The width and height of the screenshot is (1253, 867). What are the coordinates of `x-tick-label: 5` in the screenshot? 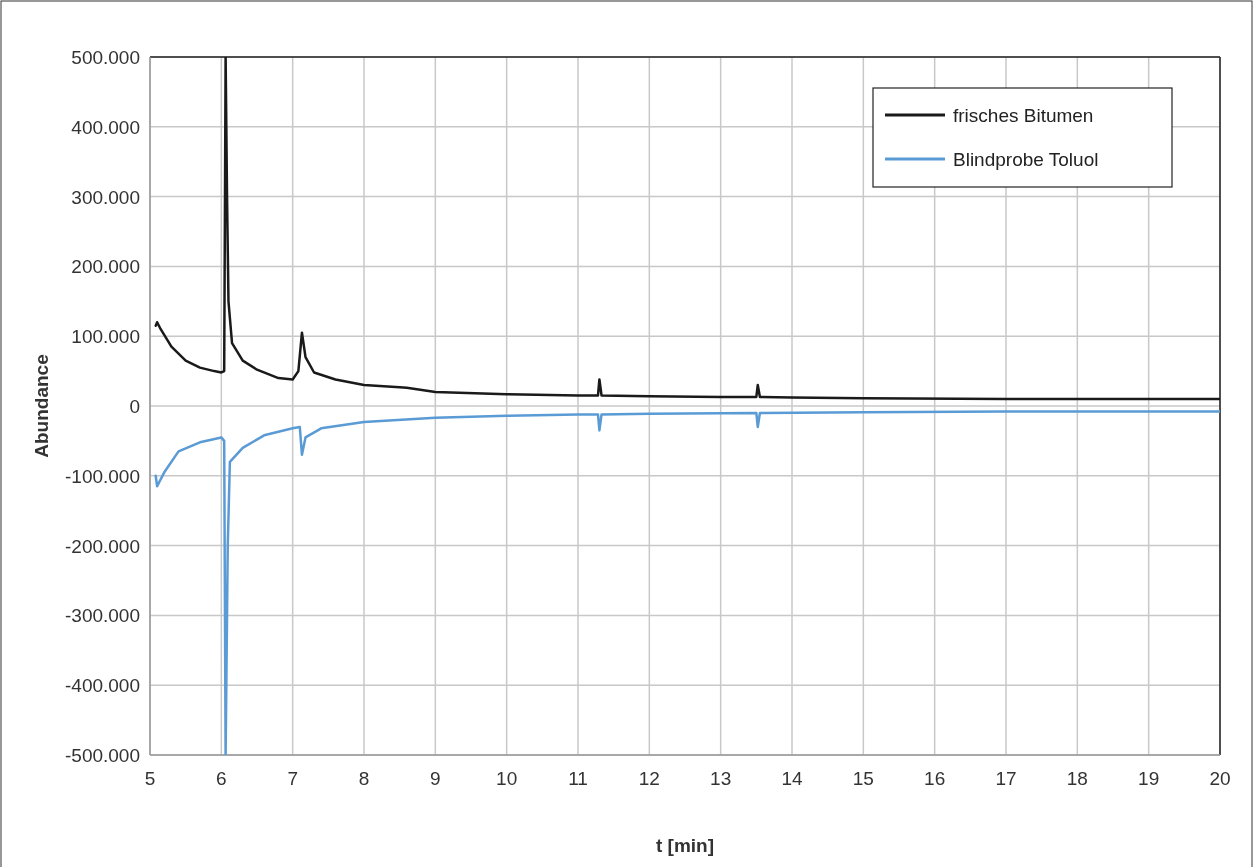 It's located at (150, 778).